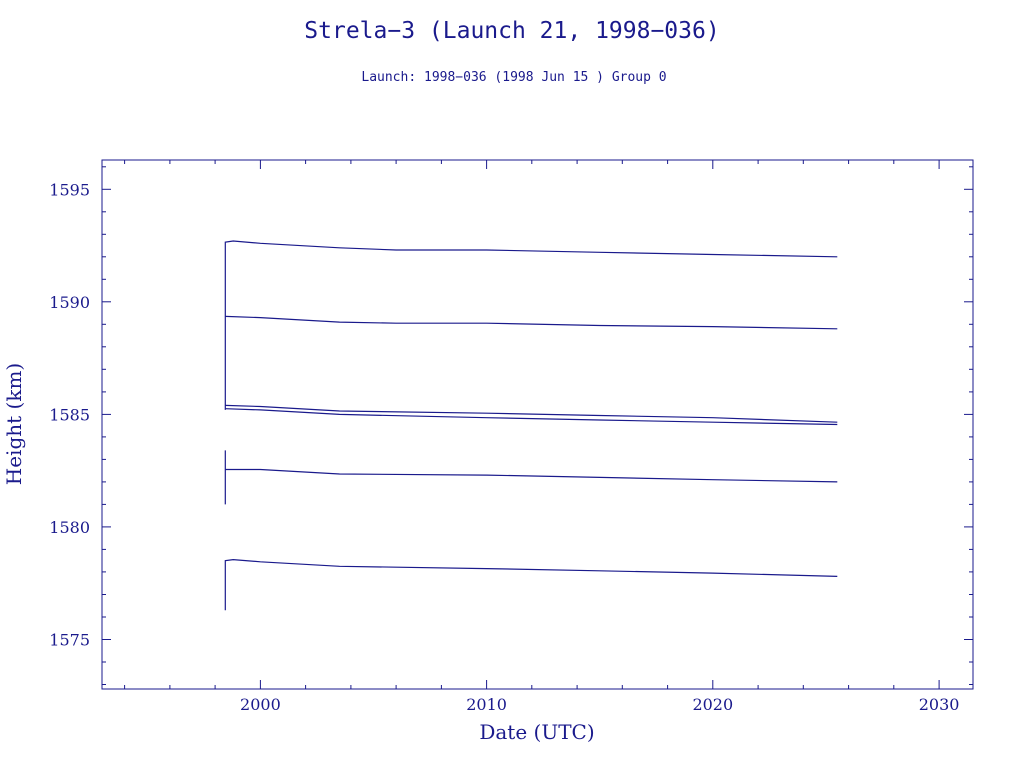 The height and width of the screenshot is (768, 1024). Describe the element at coordinates (260, 704) in the screenshot. I see `x-tick-label: 2000` at that location.